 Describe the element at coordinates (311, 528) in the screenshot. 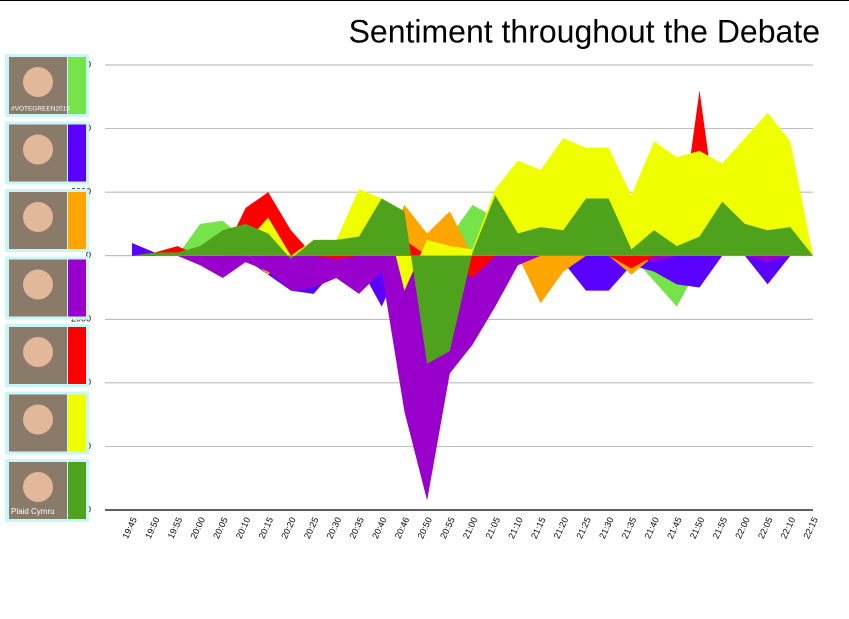

I see `x-tick-label: 20:25` at that location.